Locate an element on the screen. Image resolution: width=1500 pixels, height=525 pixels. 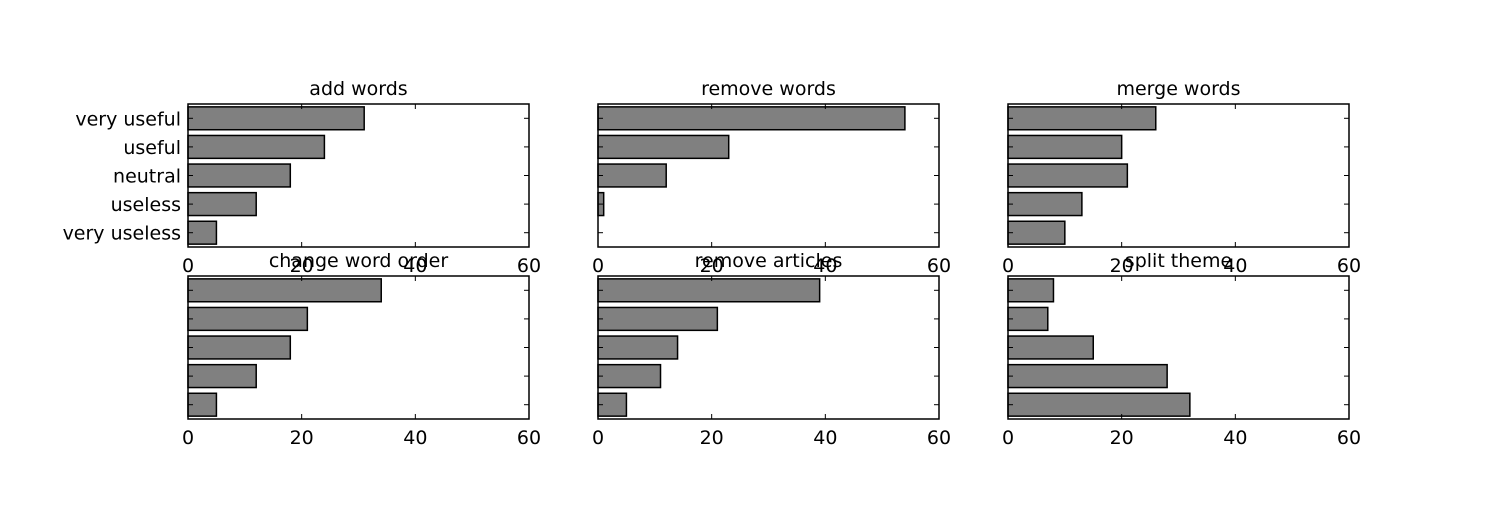
category-label: useful is located at coordinates (152, 148).